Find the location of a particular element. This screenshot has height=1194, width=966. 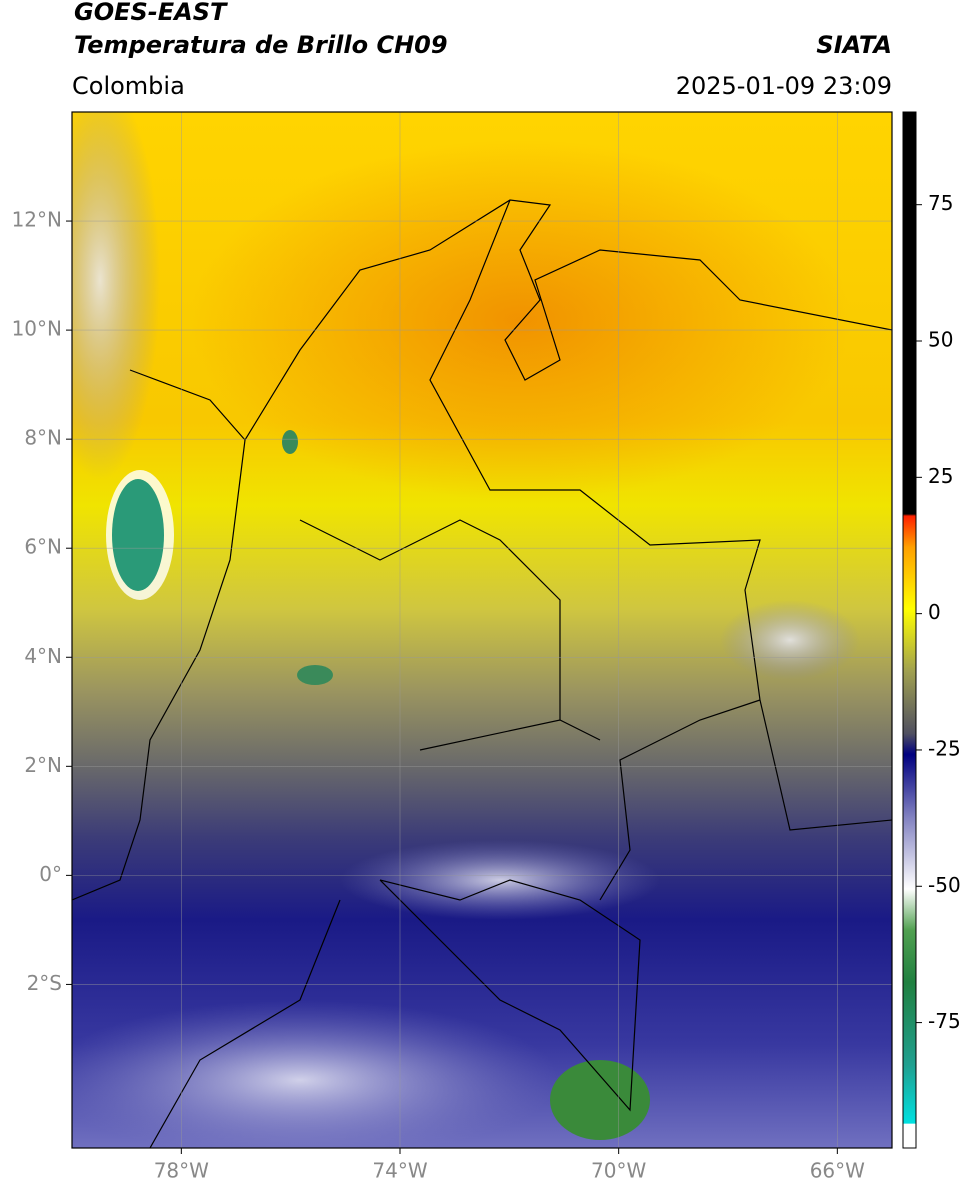

colorbar is located at coordinates (909, 630).